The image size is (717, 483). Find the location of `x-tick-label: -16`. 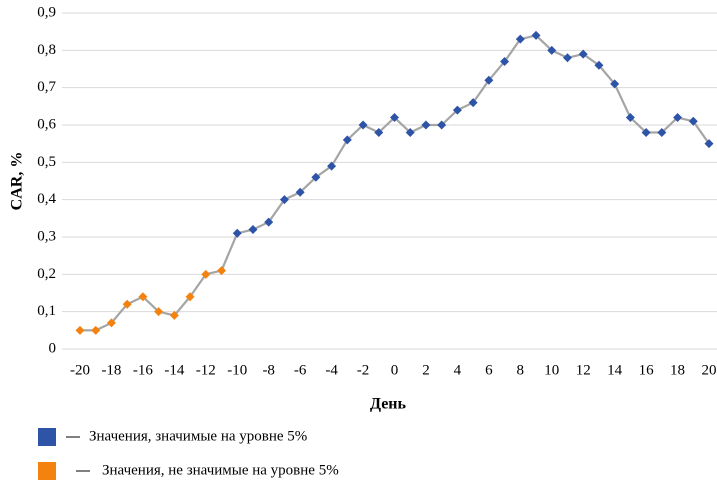

x-tick-label: -16 is located at coordinates (143, 370).